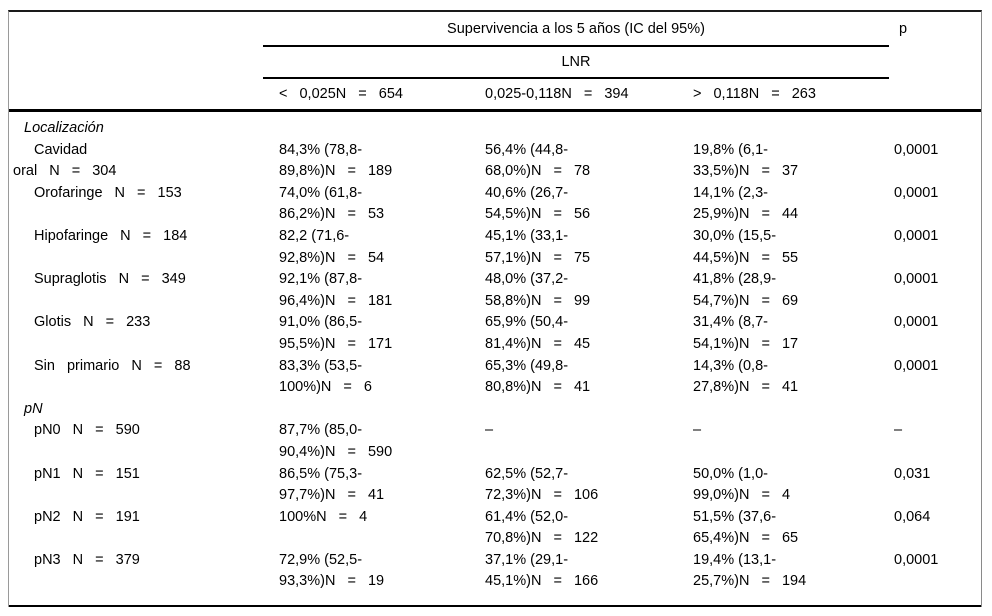  What do you see at coordinates (937, 441) in the screenshot?
I see `cell-p-value: –` at bounding box center [937, 441].